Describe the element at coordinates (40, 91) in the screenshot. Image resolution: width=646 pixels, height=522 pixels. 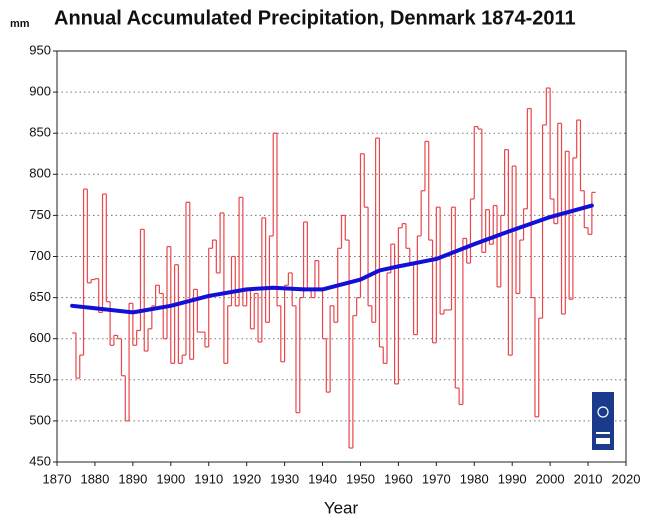
I see `y-tick-label: 900` at that location.